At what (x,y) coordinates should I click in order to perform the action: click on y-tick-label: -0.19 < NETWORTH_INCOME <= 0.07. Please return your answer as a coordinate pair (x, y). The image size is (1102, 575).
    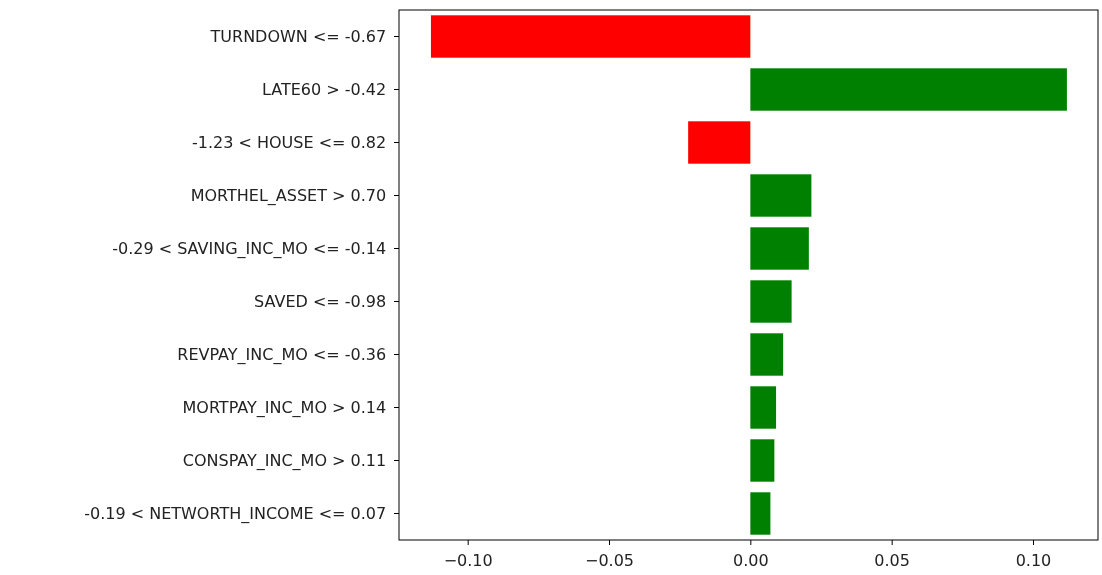
    Looking at the image, I should click on (235, 513).